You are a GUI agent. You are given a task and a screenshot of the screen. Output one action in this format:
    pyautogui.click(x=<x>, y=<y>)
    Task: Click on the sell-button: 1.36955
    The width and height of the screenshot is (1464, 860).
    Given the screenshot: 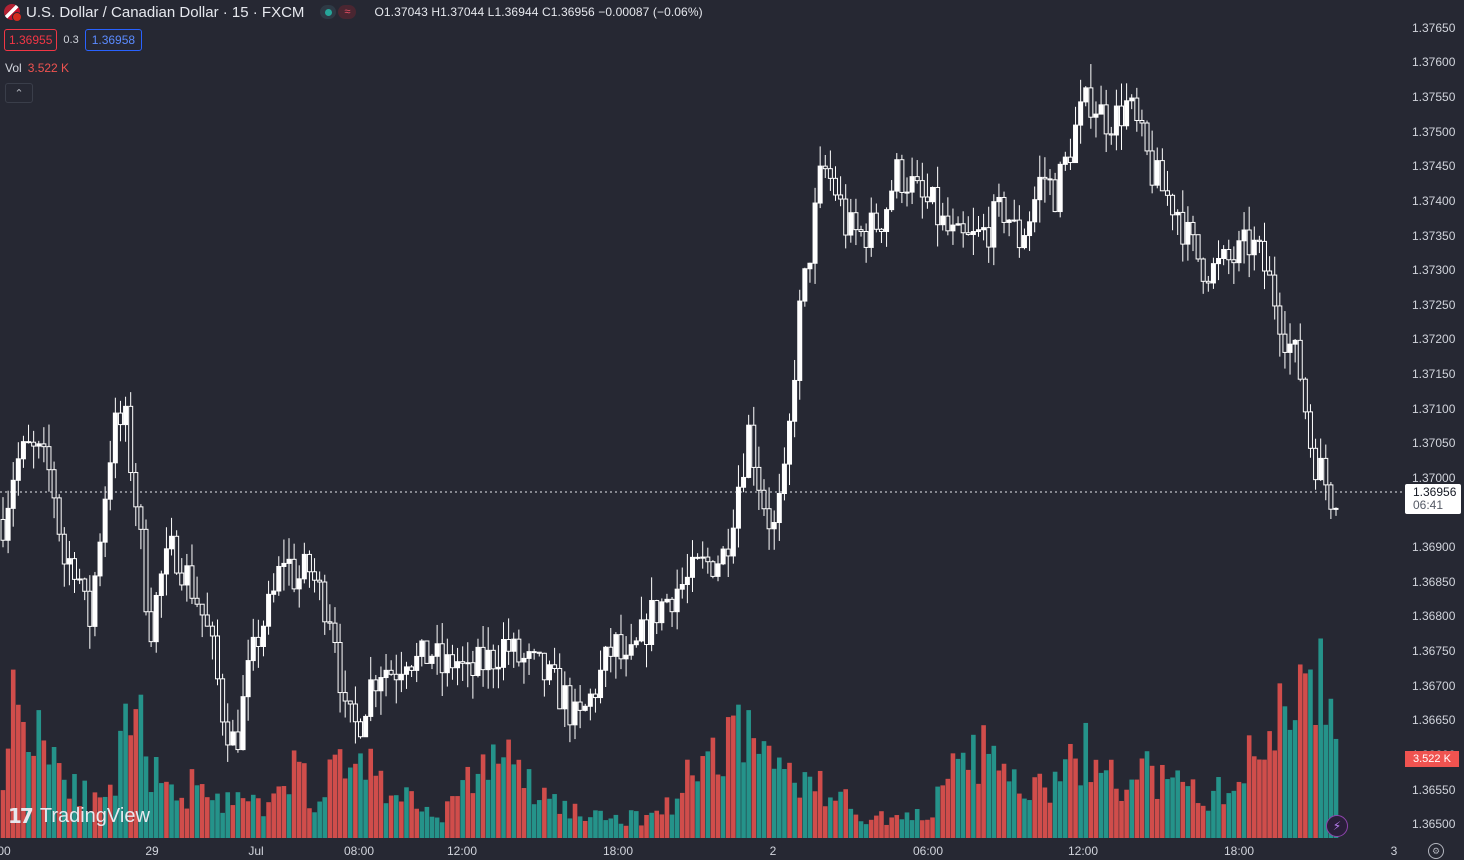 What is the action you would take?
    pyautogui.click(x=31, y=40)
    